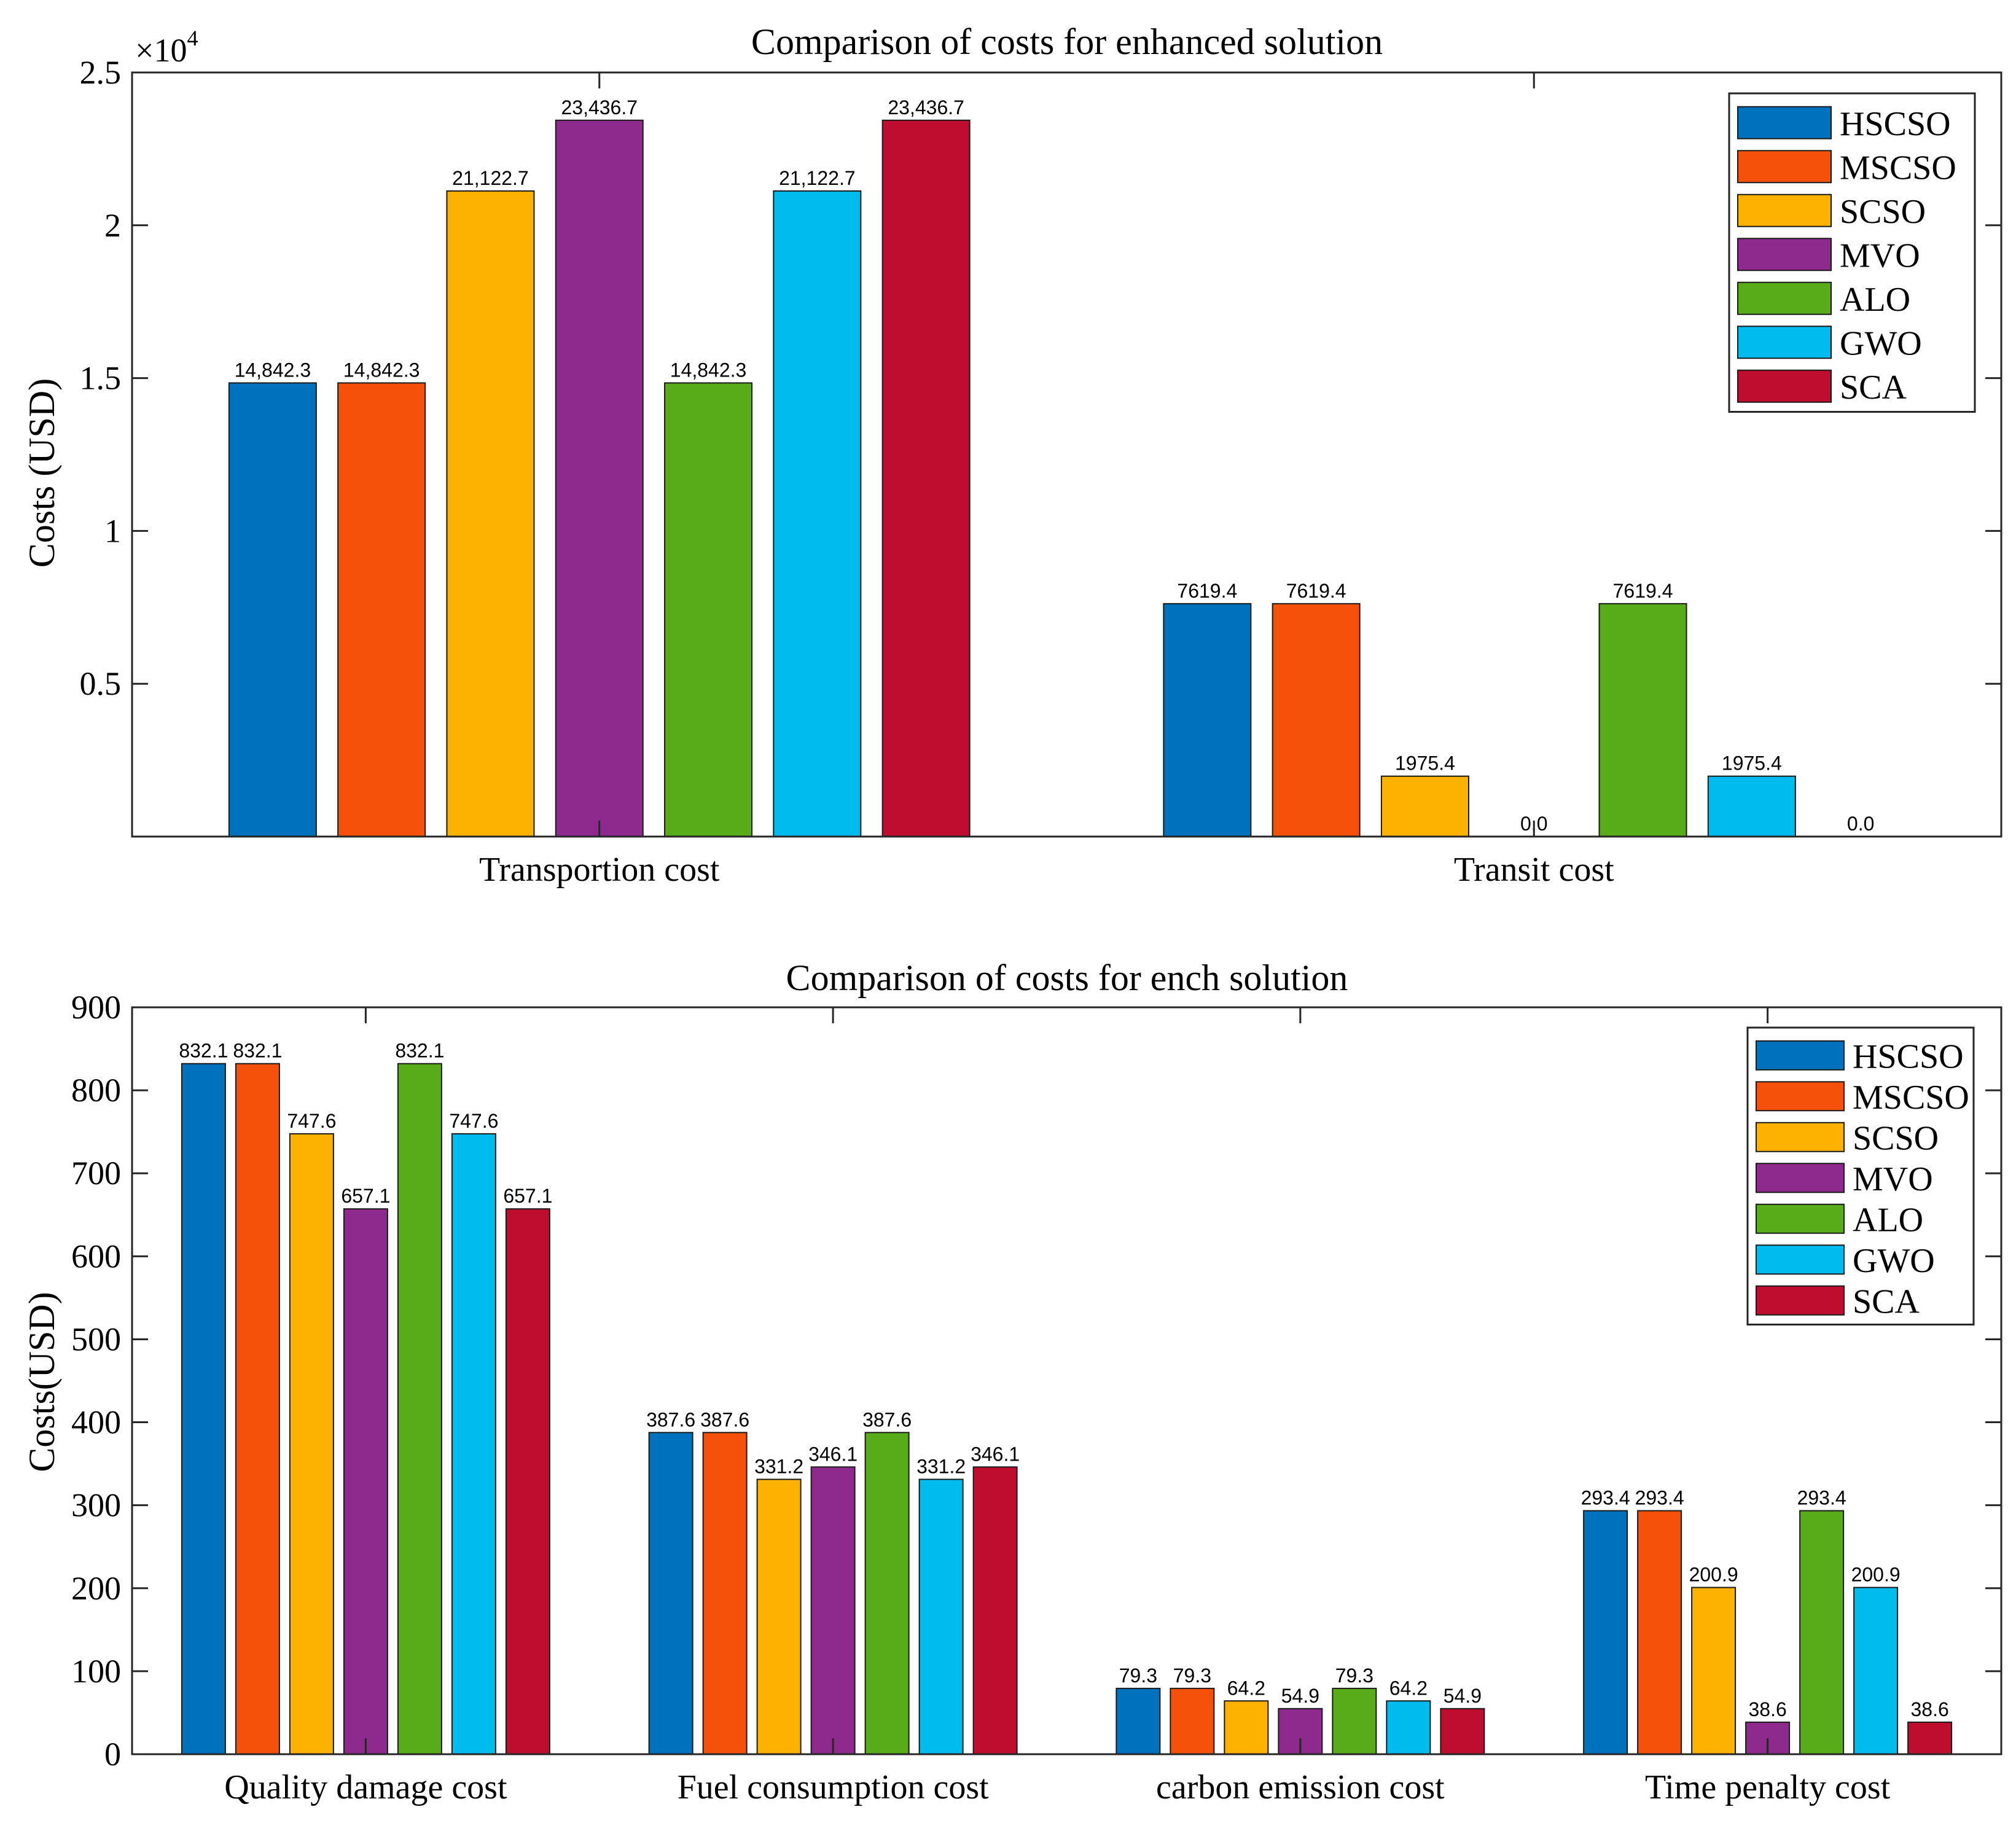 The width and height of the screenshot is (2016, 1823). I want to click on data-label: 23,436.7, so click(599, 107).